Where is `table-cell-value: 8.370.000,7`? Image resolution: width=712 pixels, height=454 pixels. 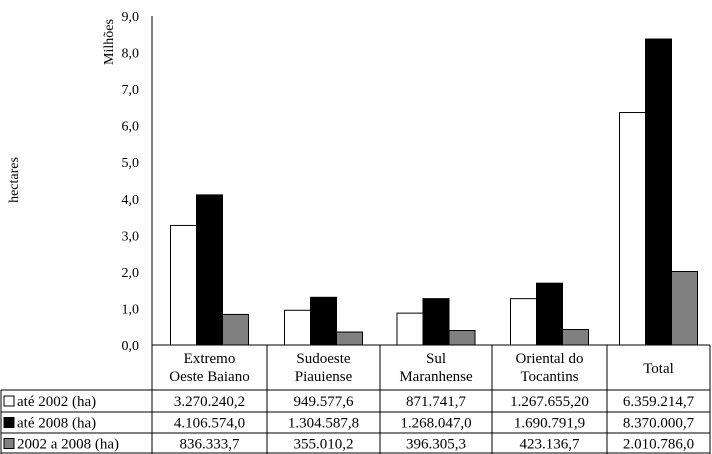
table-cell-value: 8.370.000,7 is located at coordinates (659, 424).